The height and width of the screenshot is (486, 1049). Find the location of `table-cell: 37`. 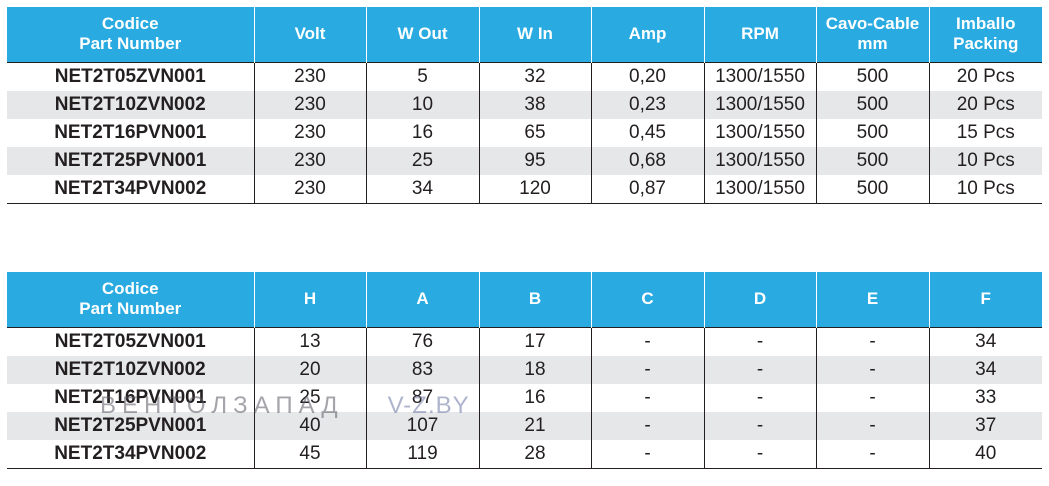

table-cell: 37 is located at coordinates (985, 425).